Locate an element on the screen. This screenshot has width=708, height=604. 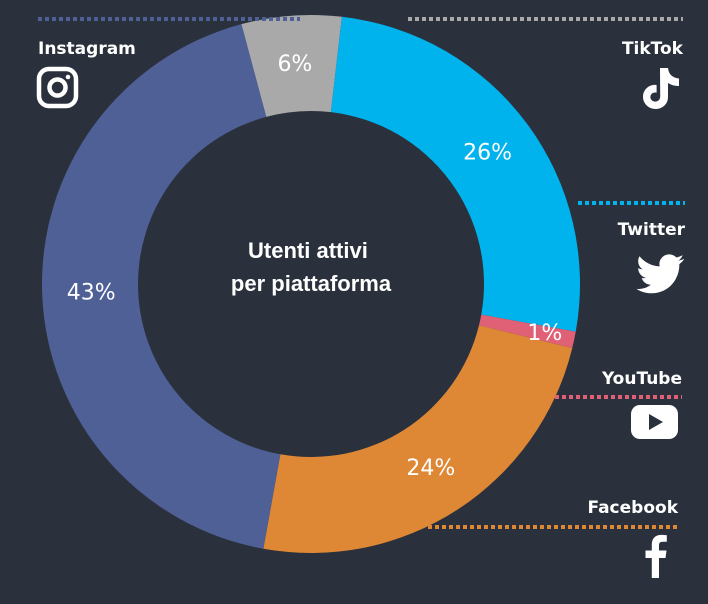
legend-label-tiktok: TikTok is located at coordinates (653, 49).